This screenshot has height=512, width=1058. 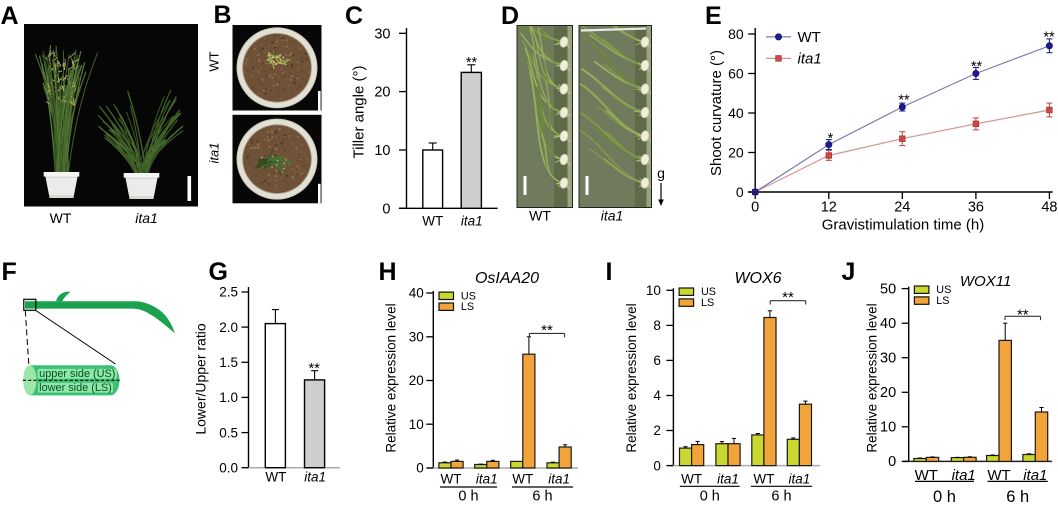 What do you see at coordinates (228, 327) in the screenshot?
I see `svg-text: 2.0` at bounding box center [228, 327].